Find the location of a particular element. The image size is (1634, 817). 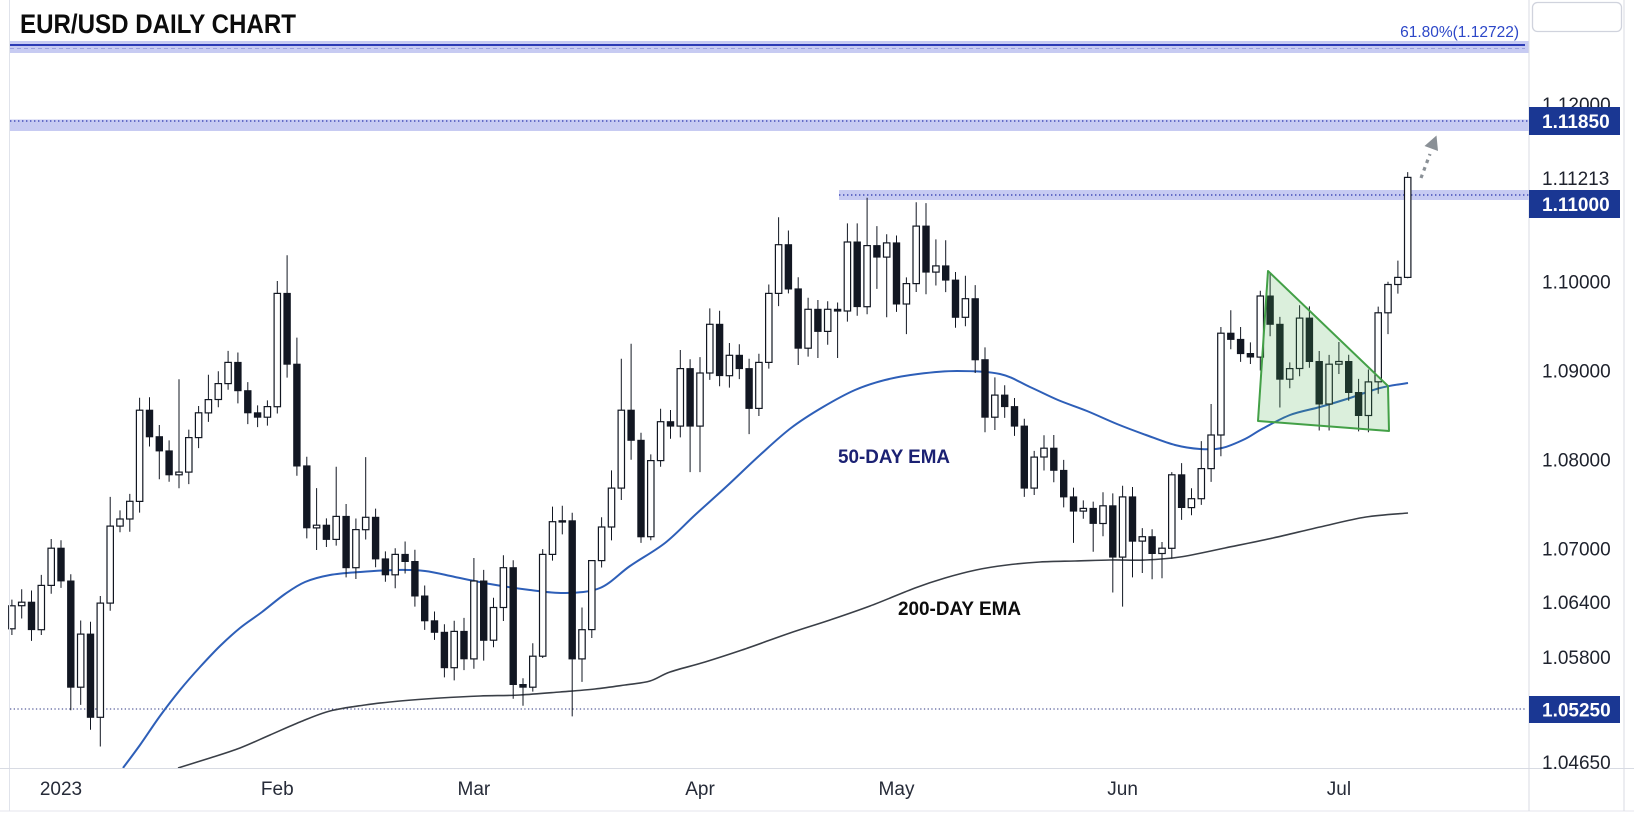

svg-text: 1.05250 is located at coordinates (1576, 710).